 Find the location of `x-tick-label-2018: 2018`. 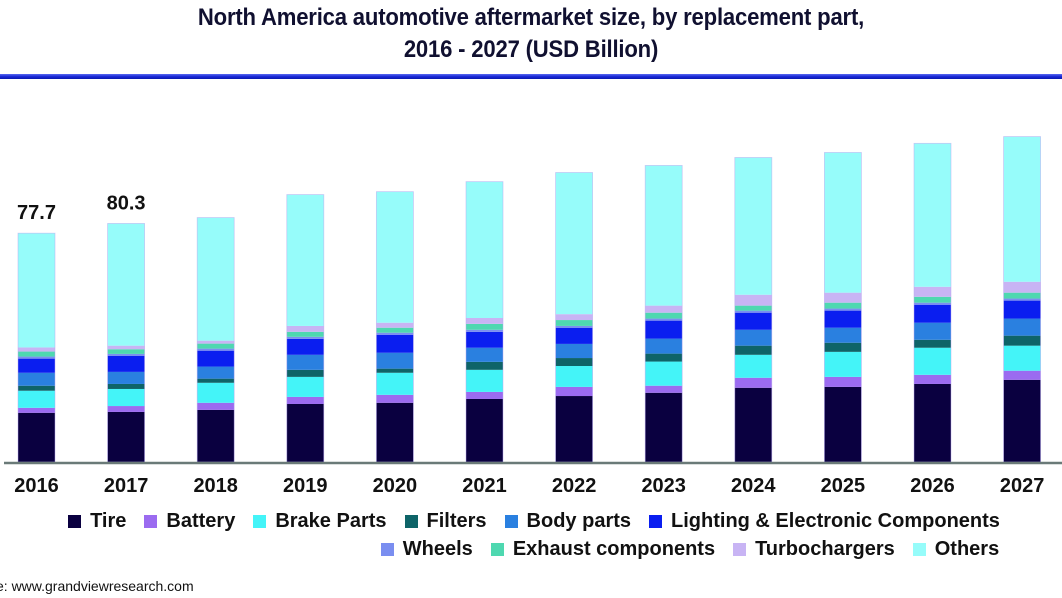

x-tick-label-2018: 2018 is located at coordinates (215, 486).